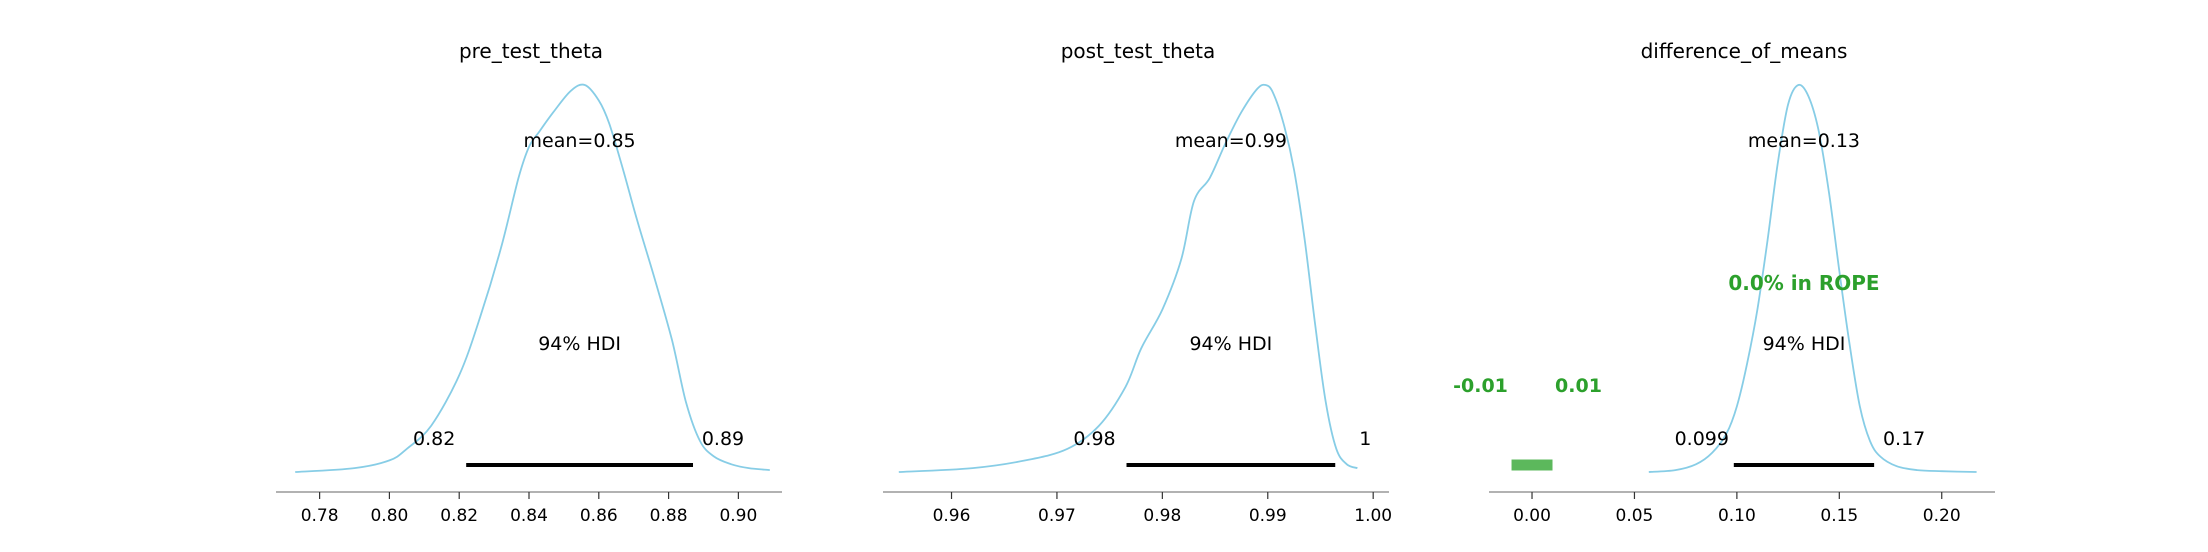 The height and width of the screenshot is (552, 2208). I want to click on hdi-lower-label: 0.98, so click(1094, 439).